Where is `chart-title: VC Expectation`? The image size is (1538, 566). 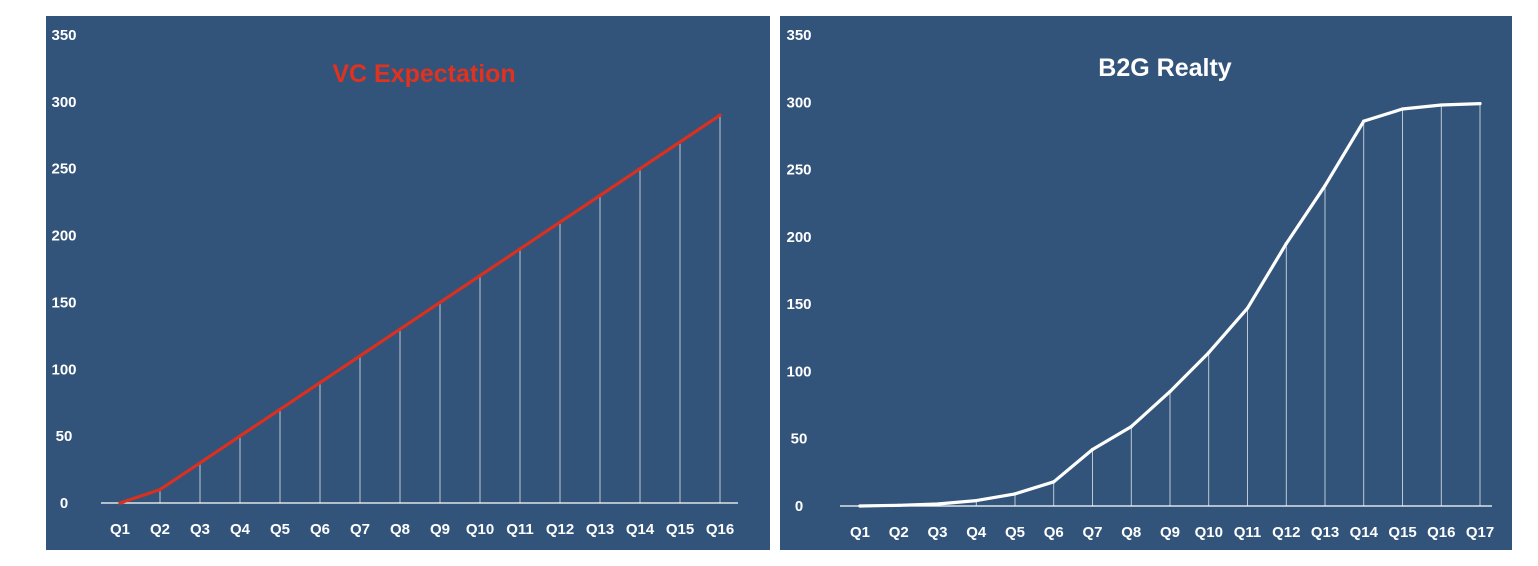
chart-title: VC Expectation is located at coordinates (423, 74).